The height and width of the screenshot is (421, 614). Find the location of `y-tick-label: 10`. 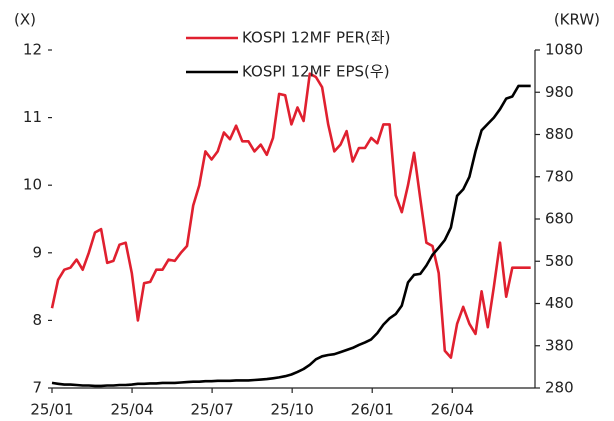

y-tick-label: 10 is located at coordinates (32, 185).